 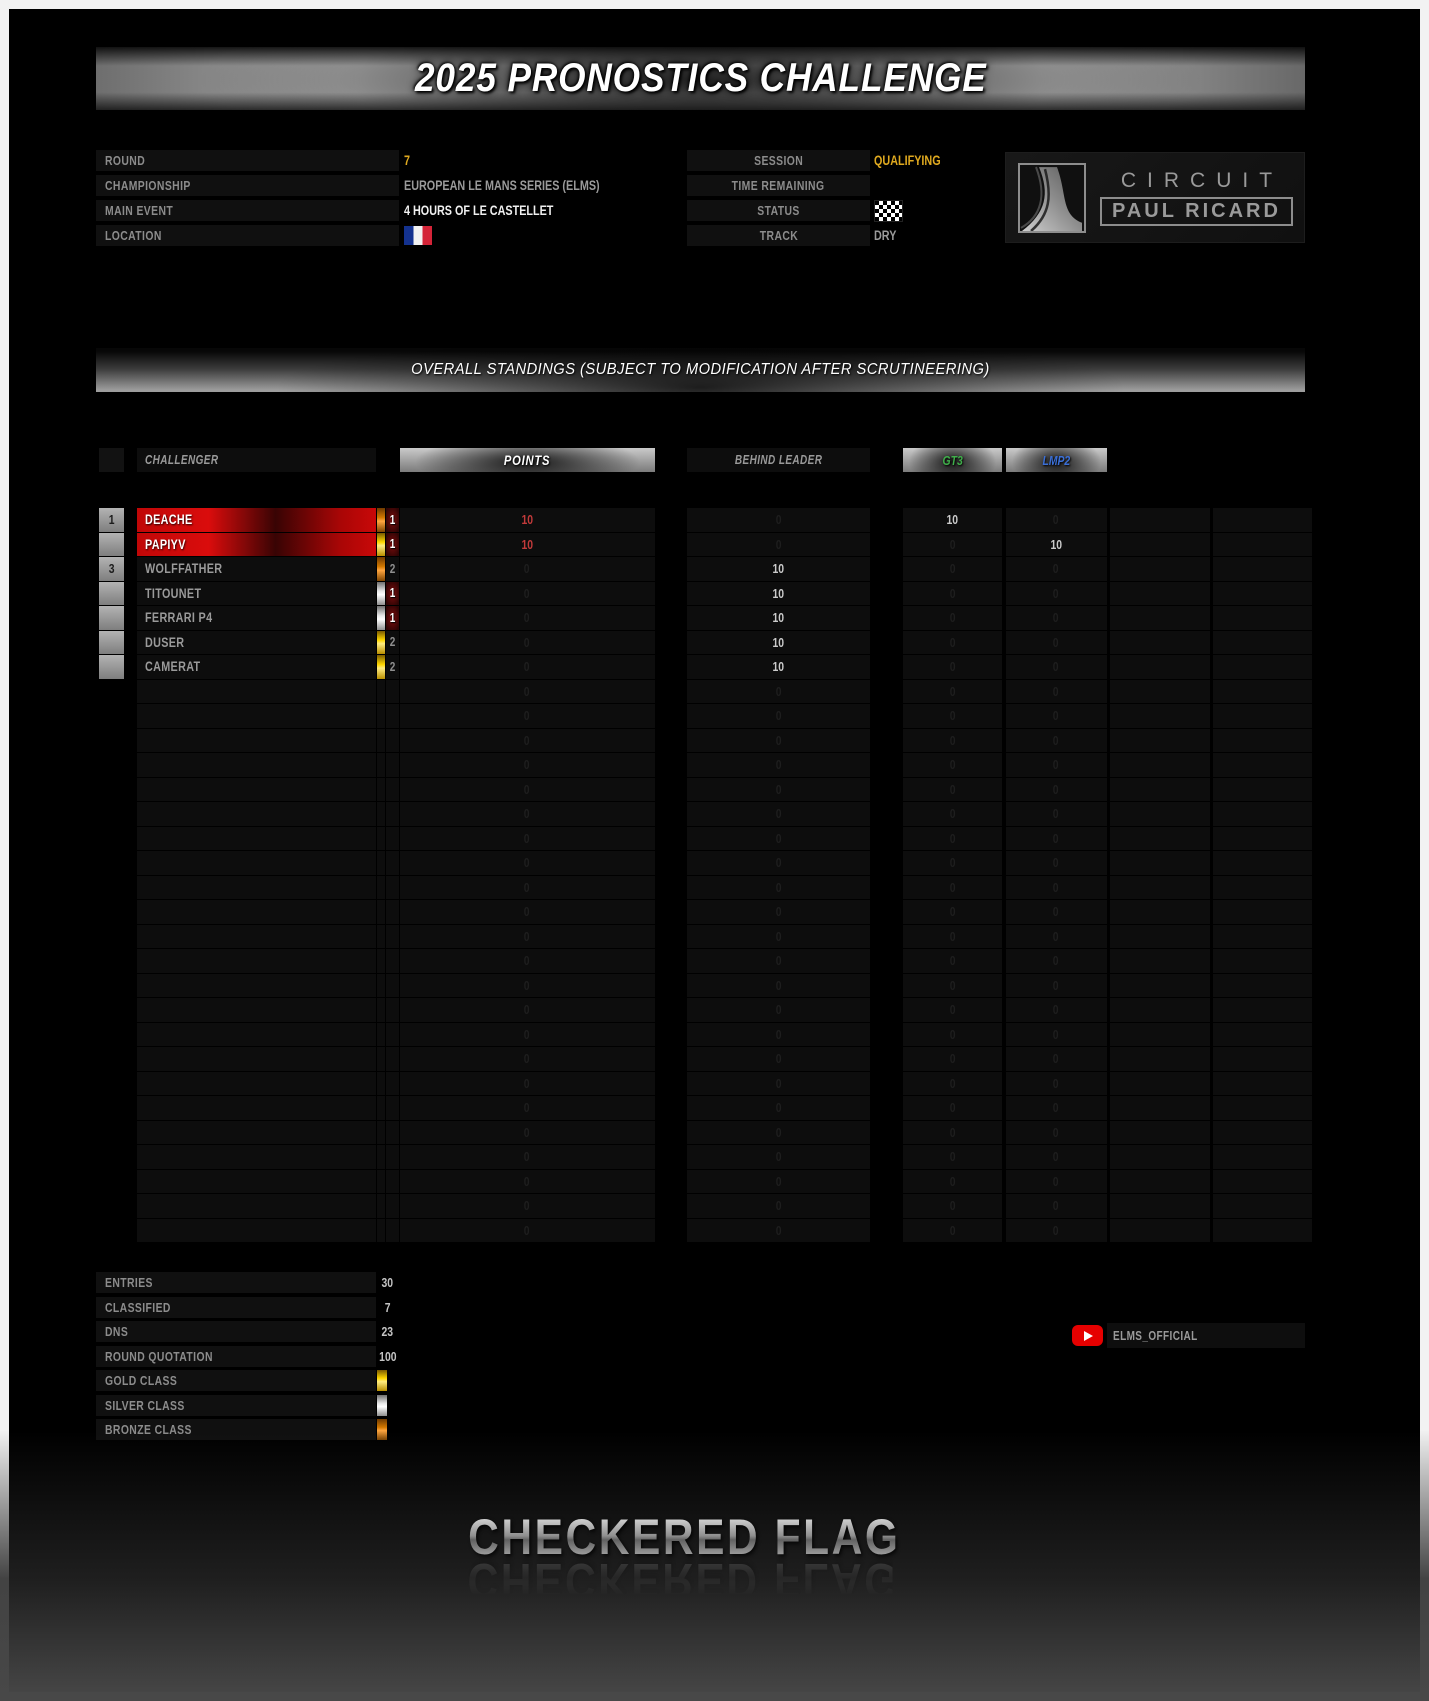 What do you see at coordinates (714, 569) in the screenshot?
I see `table-row: 3 WOLFFATHER 2 0 10 0 0` at bounding box center [714, 569].